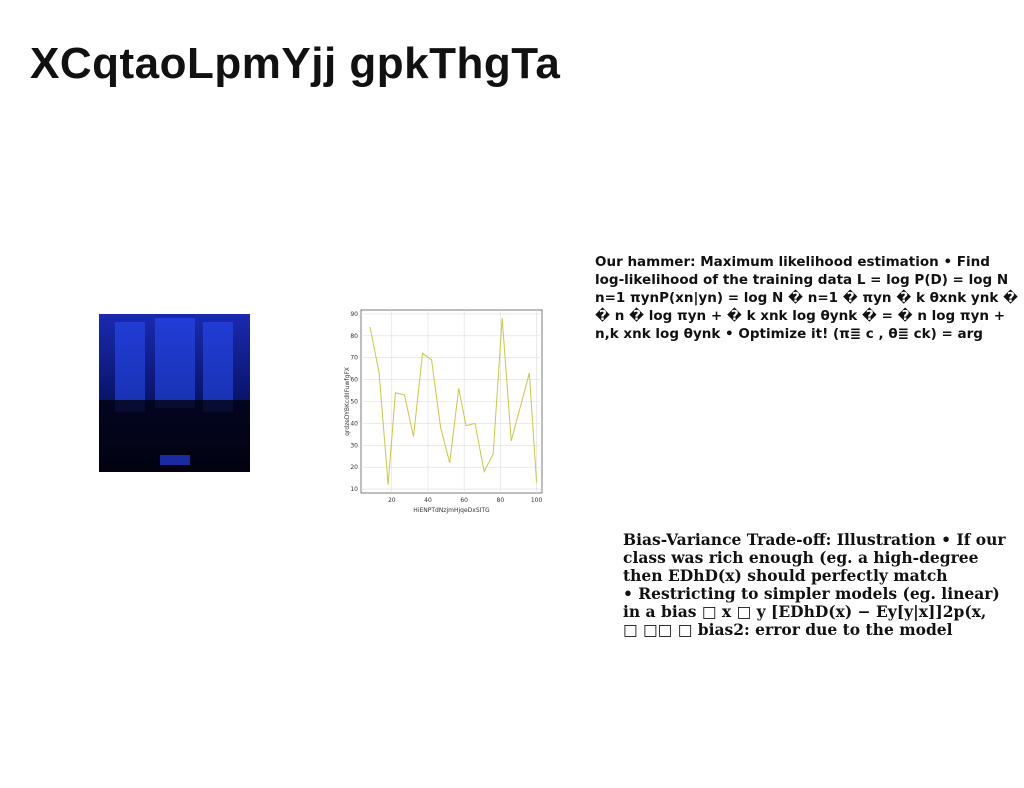 This screenshot has width=1024, height=788. What do you see at coordinates (453, 401) in the screenshot?
I see `data-line` at bounding box center [453, 401].